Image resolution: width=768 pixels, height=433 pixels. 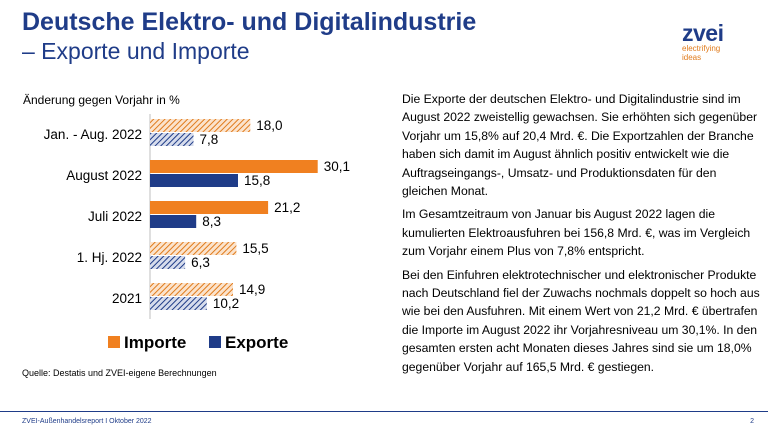 I want to click on export-value-label: 7,8, so click(x=208, y=139).